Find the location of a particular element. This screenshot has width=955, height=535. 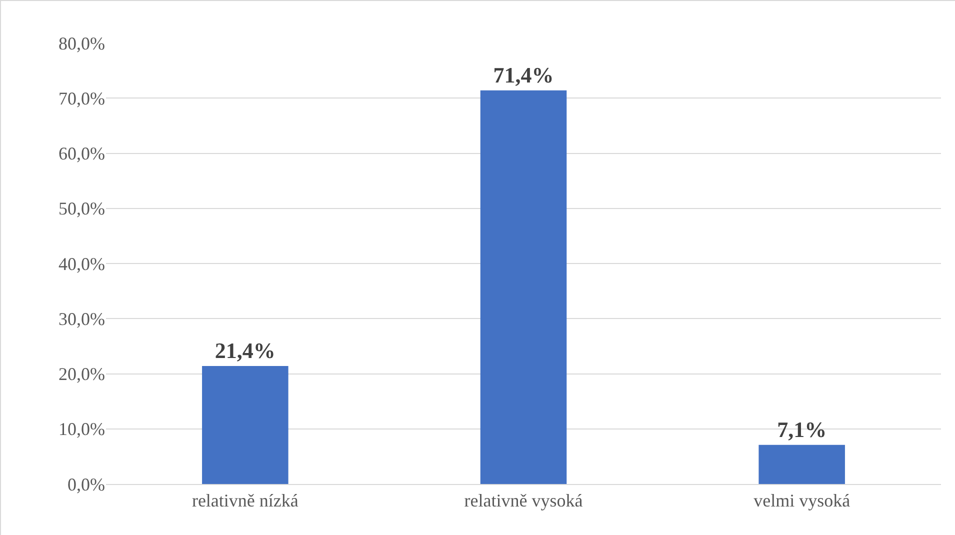

y-tick-label: 40,0% is located at coordinates (81, 264).